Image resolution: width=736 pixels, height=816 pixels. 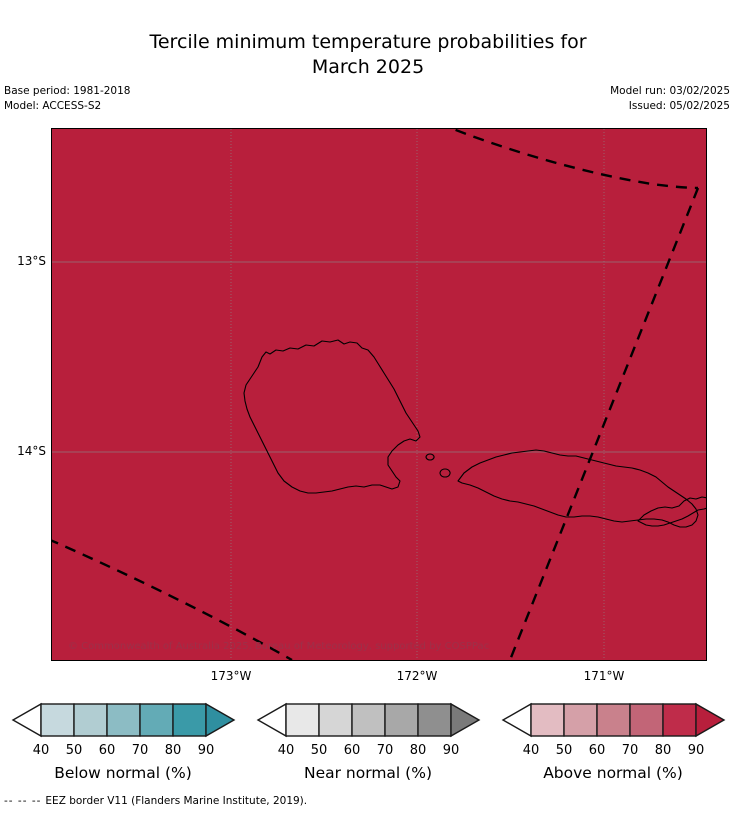 I want to click on coastline-layer, so click(x=474, y=433).